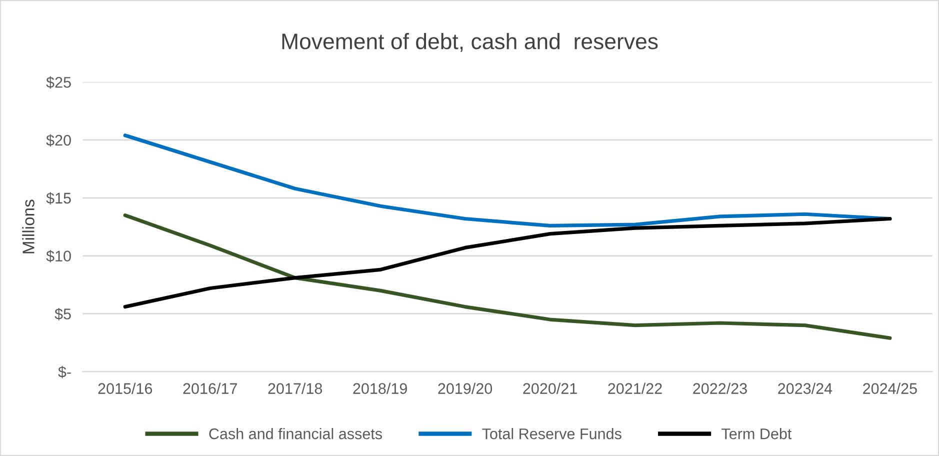 Image resolution: width=939 pixels, height=456 pixels. I want to click on x-tick-label: 2023/24, so click(805, 388).